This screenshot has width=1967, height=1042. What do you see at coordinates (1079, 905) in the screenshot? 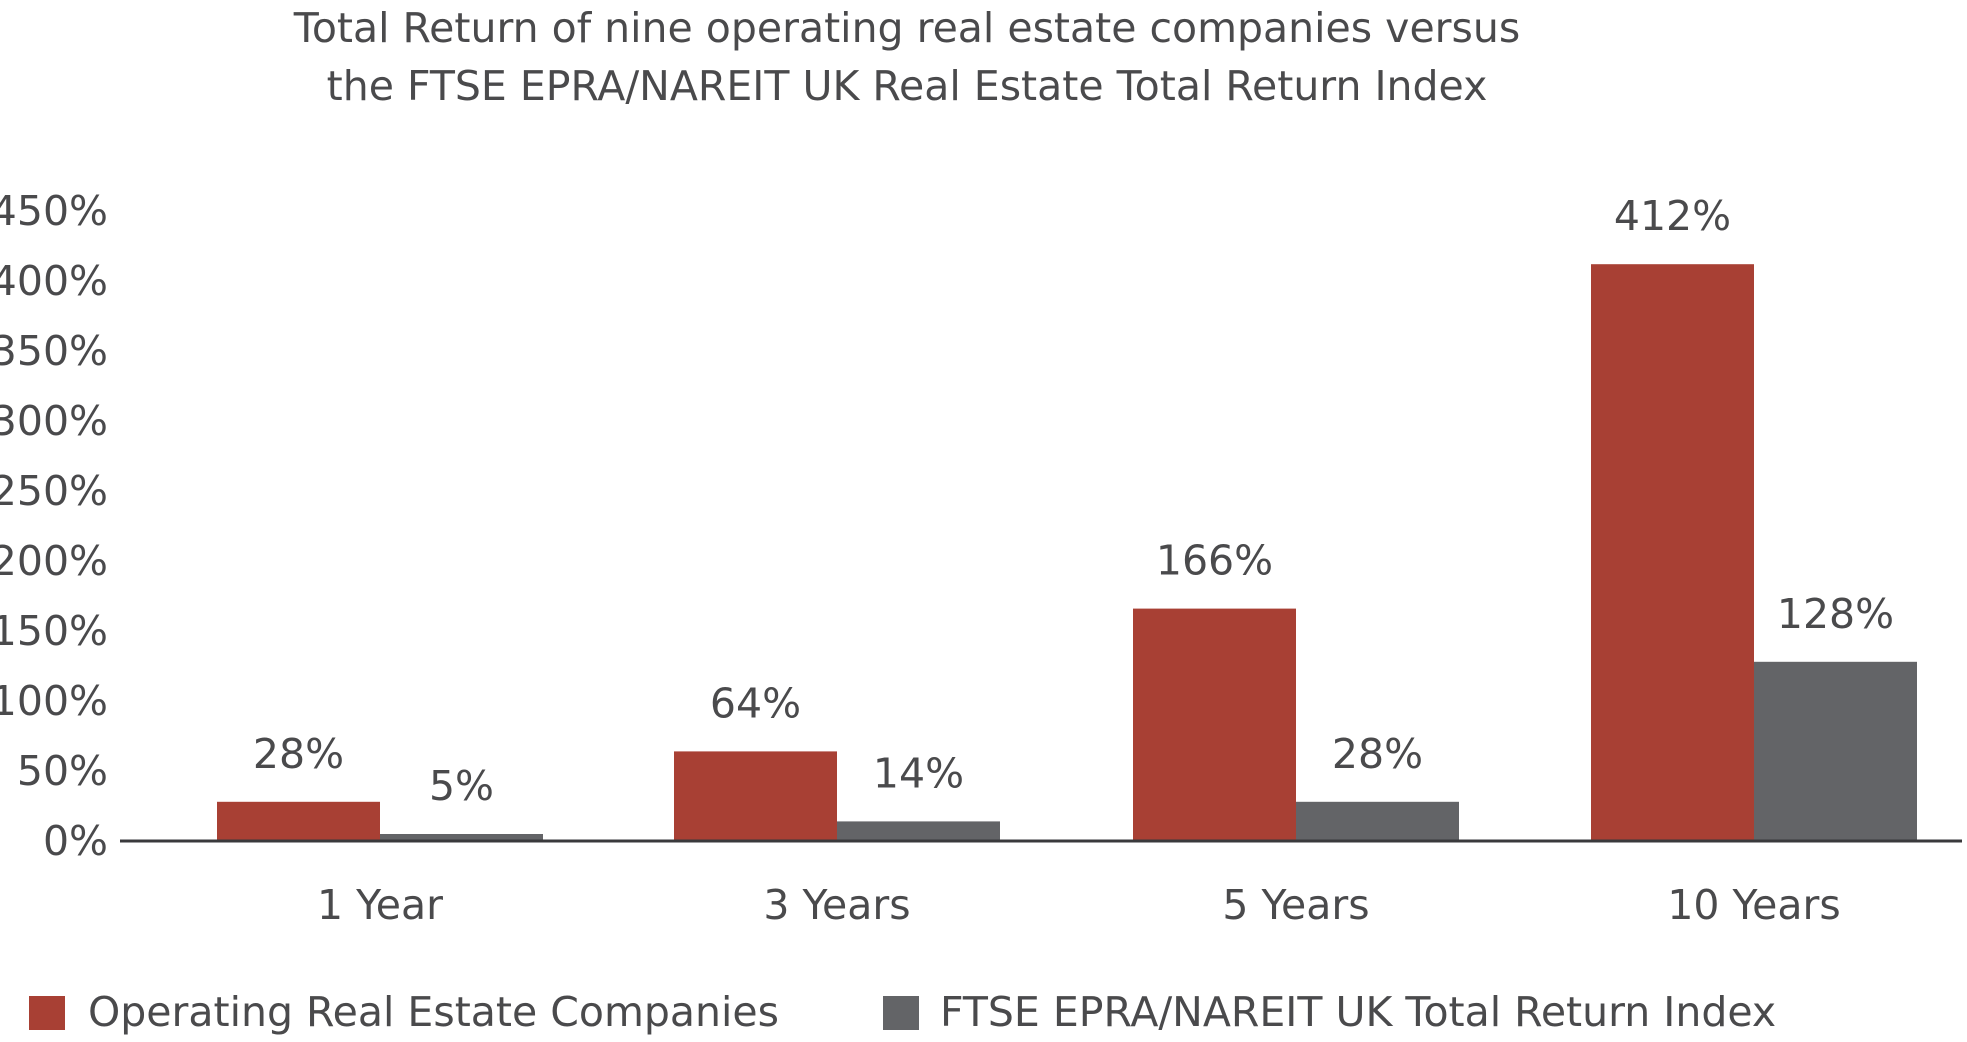
I see `x-axis: 1 Year 3 Years 5 Years 10 Years` at bounding box center [1079, 905].